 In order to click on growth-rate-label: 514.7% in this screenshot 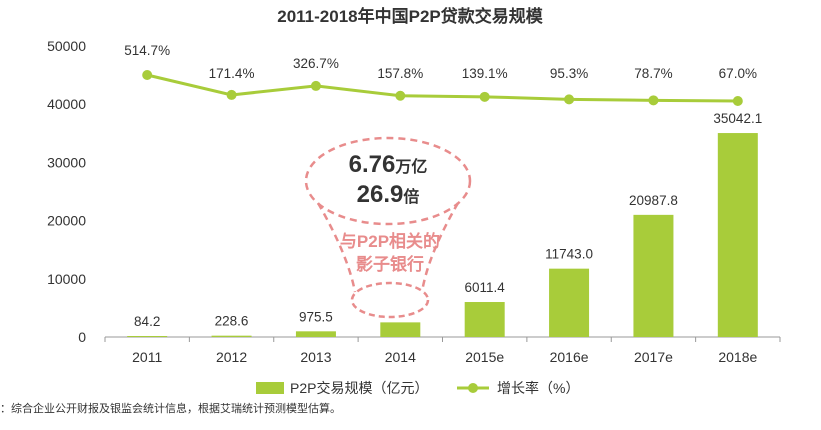, I will do `click(147, 50)`.